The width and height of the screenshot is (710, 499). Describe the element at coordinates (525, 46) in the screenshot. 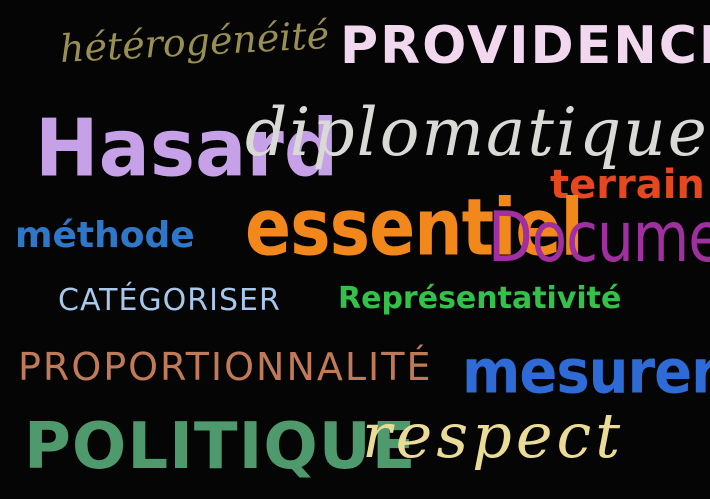

I see `word-providence: PROVIDENCE` at that location.